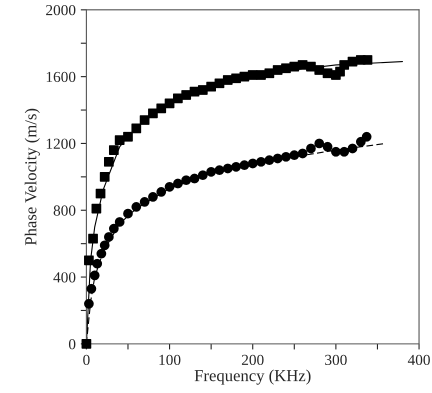  Describe the element at coordinates (64, 277) in the screenshot. I see `y-tick-label: 400` at that location.